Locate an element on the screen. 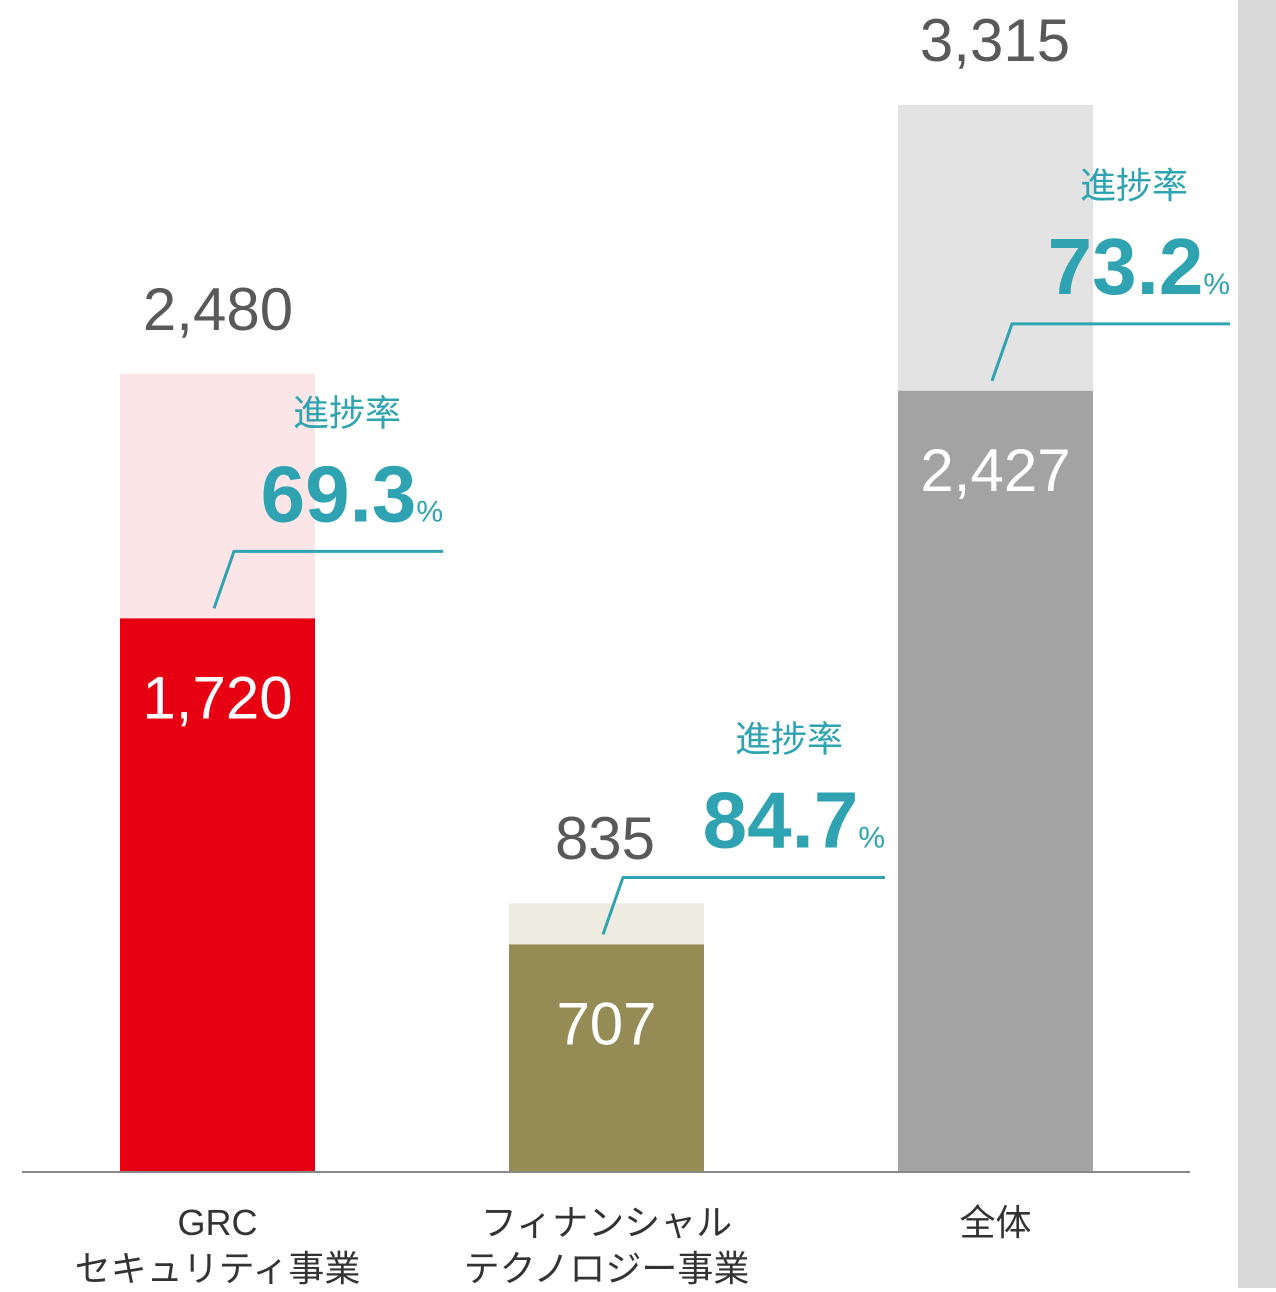  target-label: 2,480 is located at coordinates (218, 309).